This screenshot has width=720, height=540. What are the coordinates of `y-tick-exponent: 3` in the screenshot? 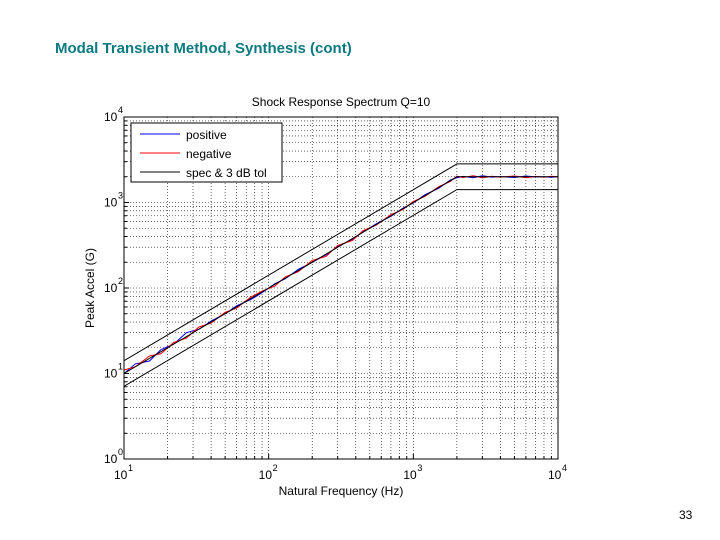 It's located at (120, 196).